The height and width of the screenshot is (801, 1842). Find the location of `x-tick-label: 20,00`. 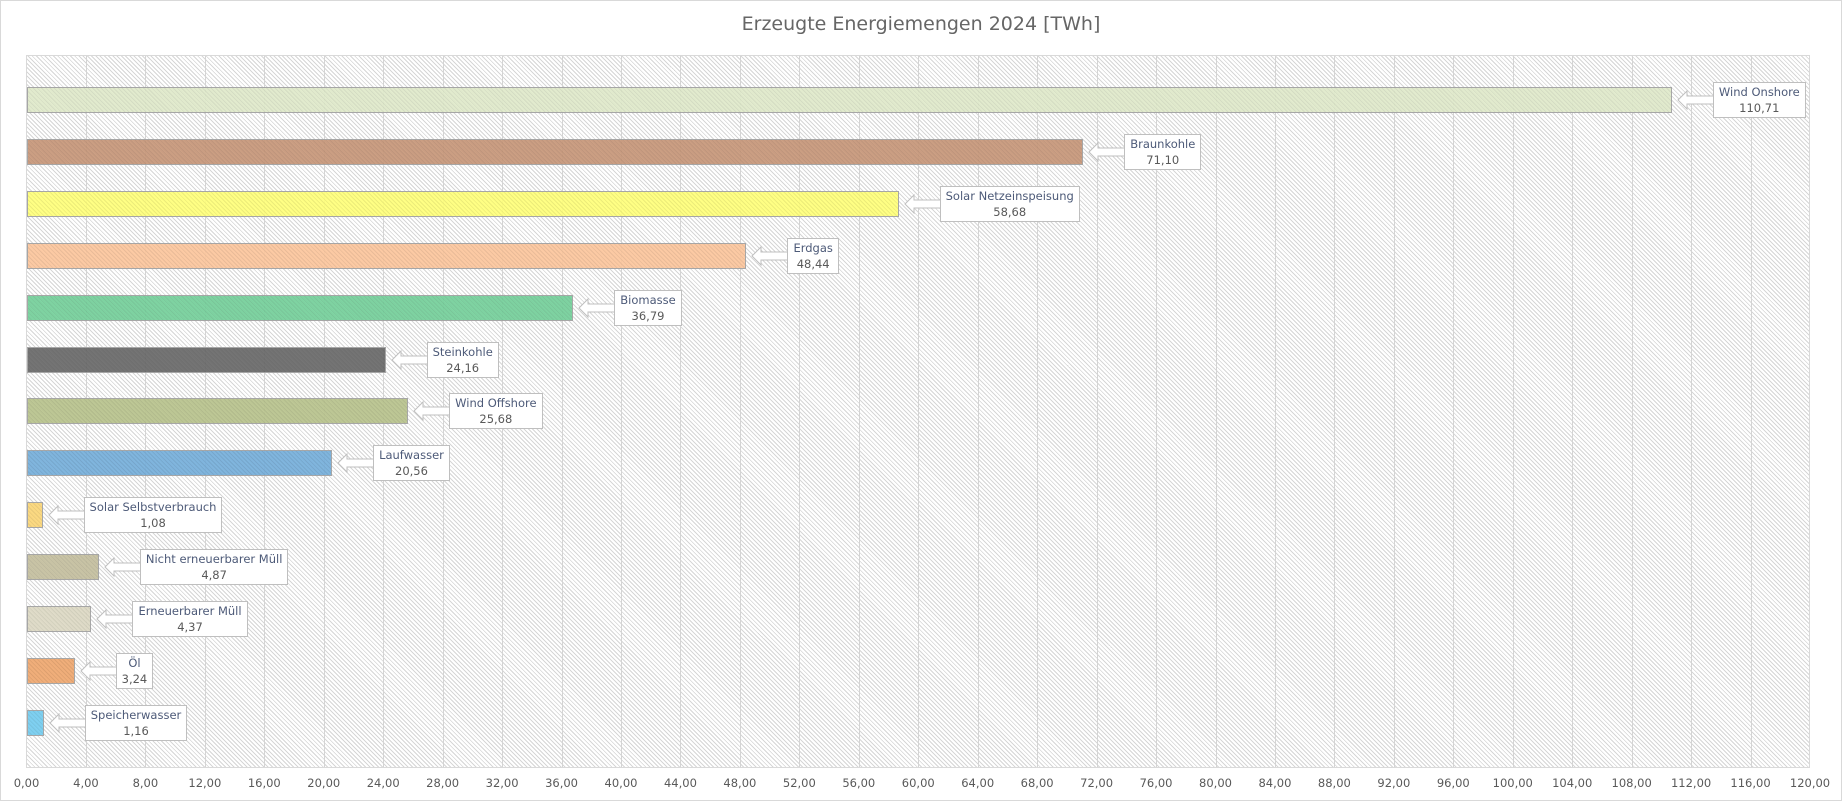

x-tick-label: 20,00 is located at coordinates (324, 783).